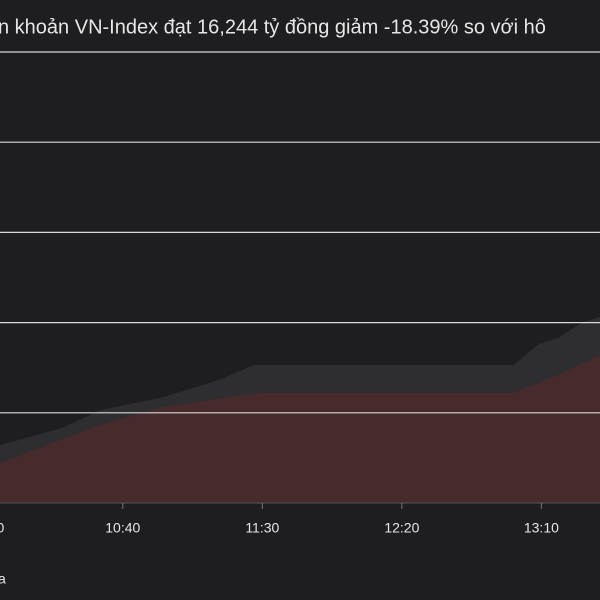  Describe the element at coordinates (262, 528) in the screenshot. I see `x-tick-label: 11:30` at that location.